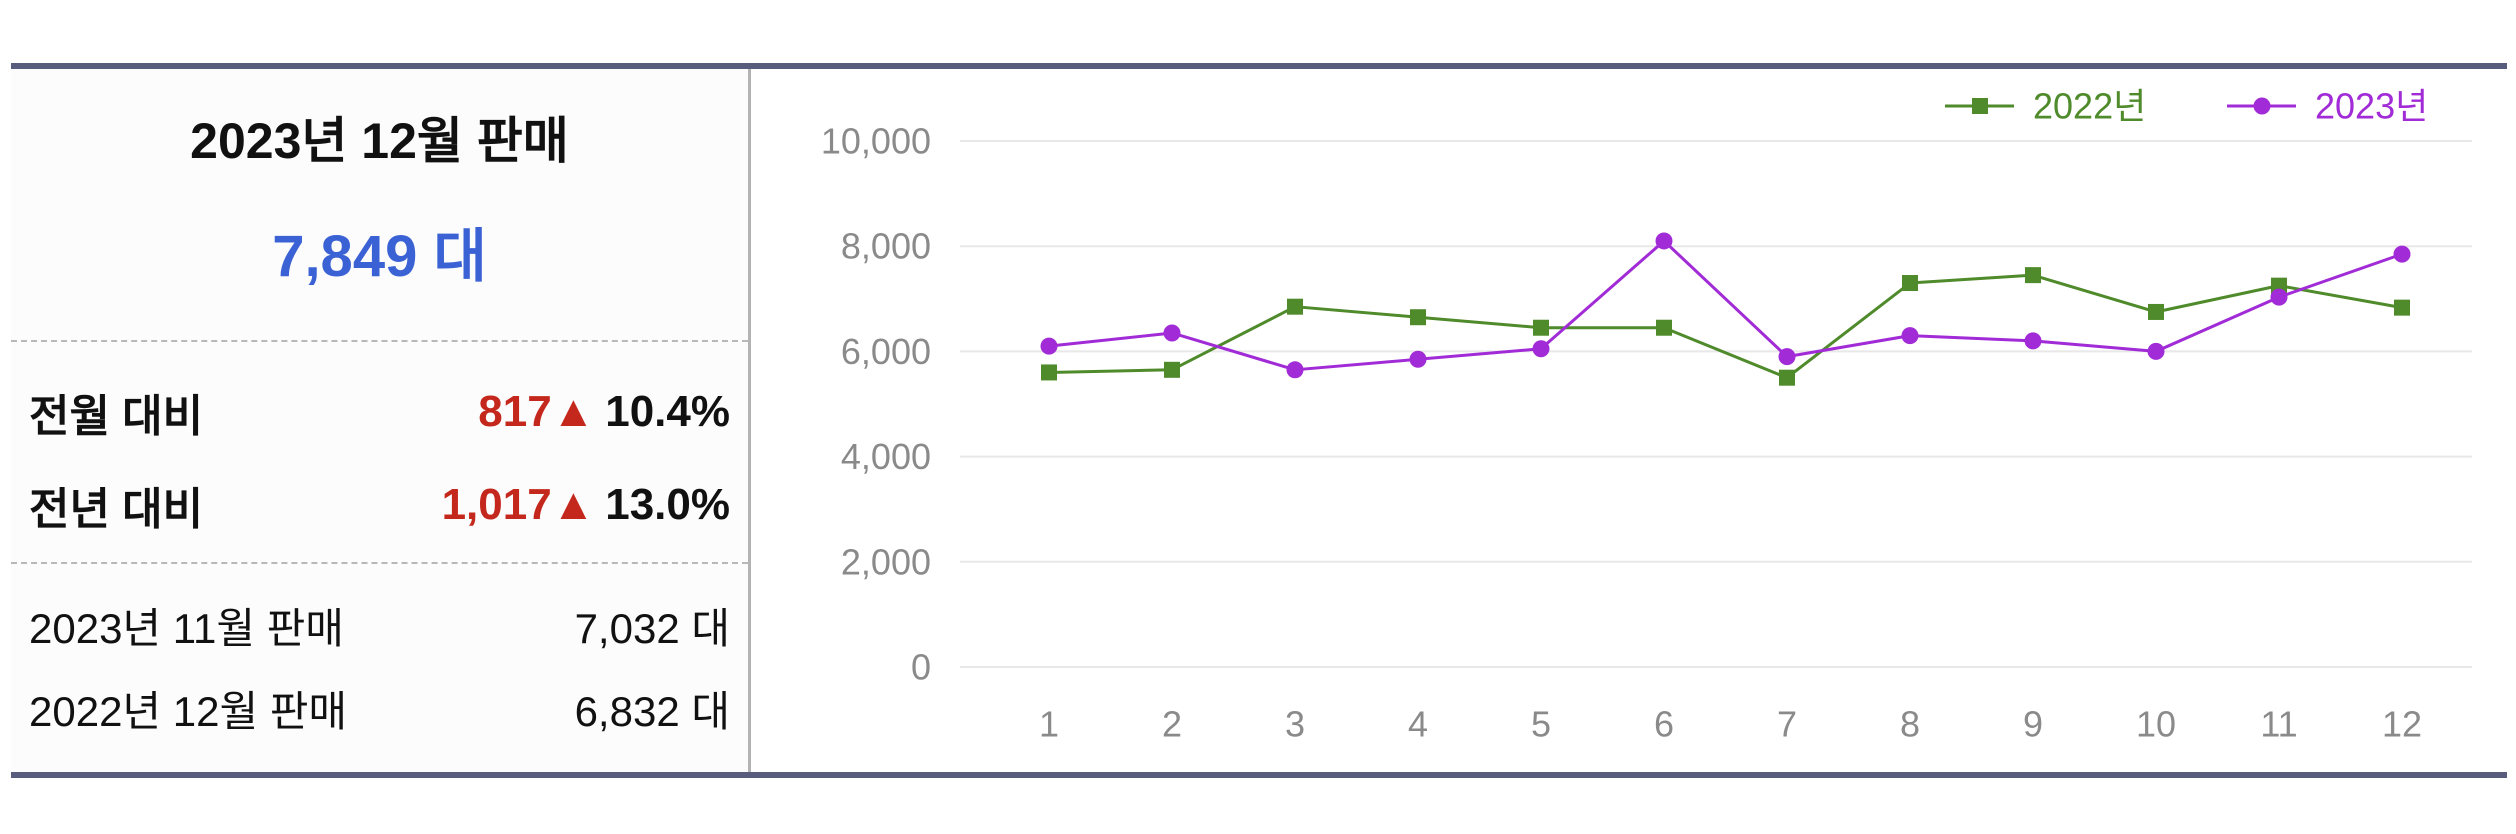 This screenshot has height=834, width=2516. What do you see at coordinates (652, 628) in the screenshot?
I see `reference-value: 7,032 대` at bounding box center [652, 628].